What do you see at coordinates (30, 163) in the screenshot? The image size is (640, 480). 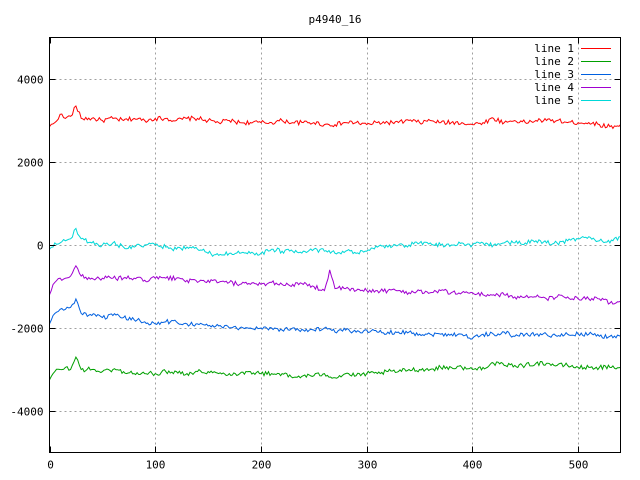 I see `y-tick-label: 2000` at bounding box center [30, 163].